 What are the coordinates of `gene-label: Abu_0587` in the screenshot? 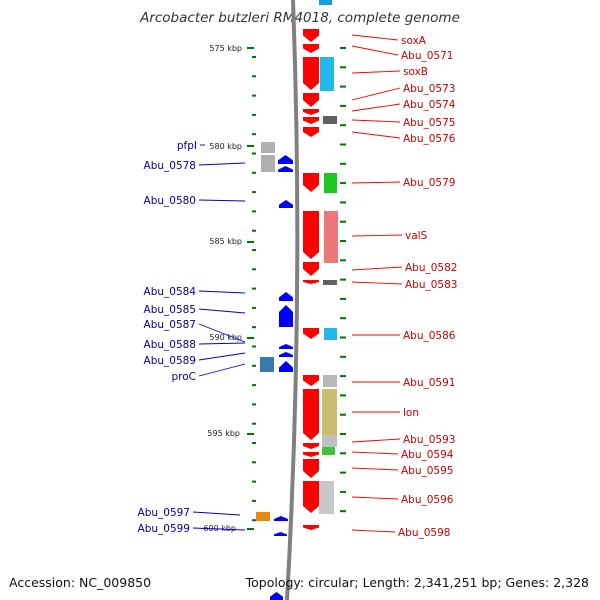 It's located at (170, 325).